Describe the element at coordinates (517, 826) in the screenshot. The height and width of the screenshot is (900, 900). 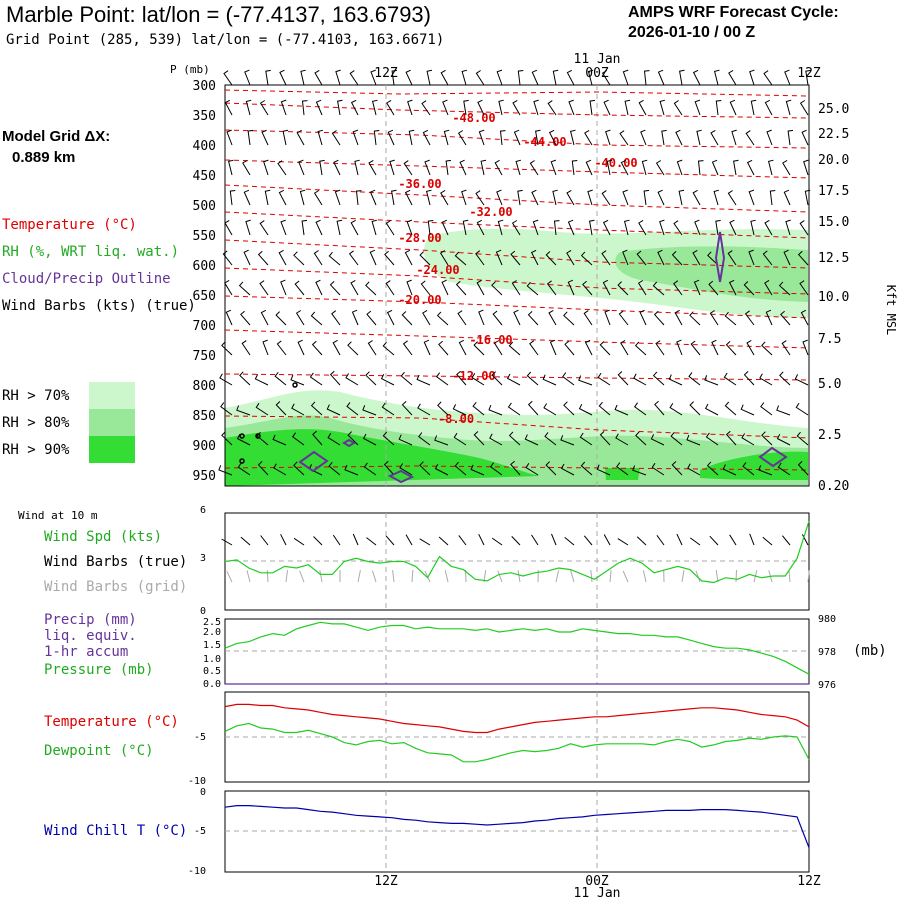
I see `wind-chill-line` at that location.